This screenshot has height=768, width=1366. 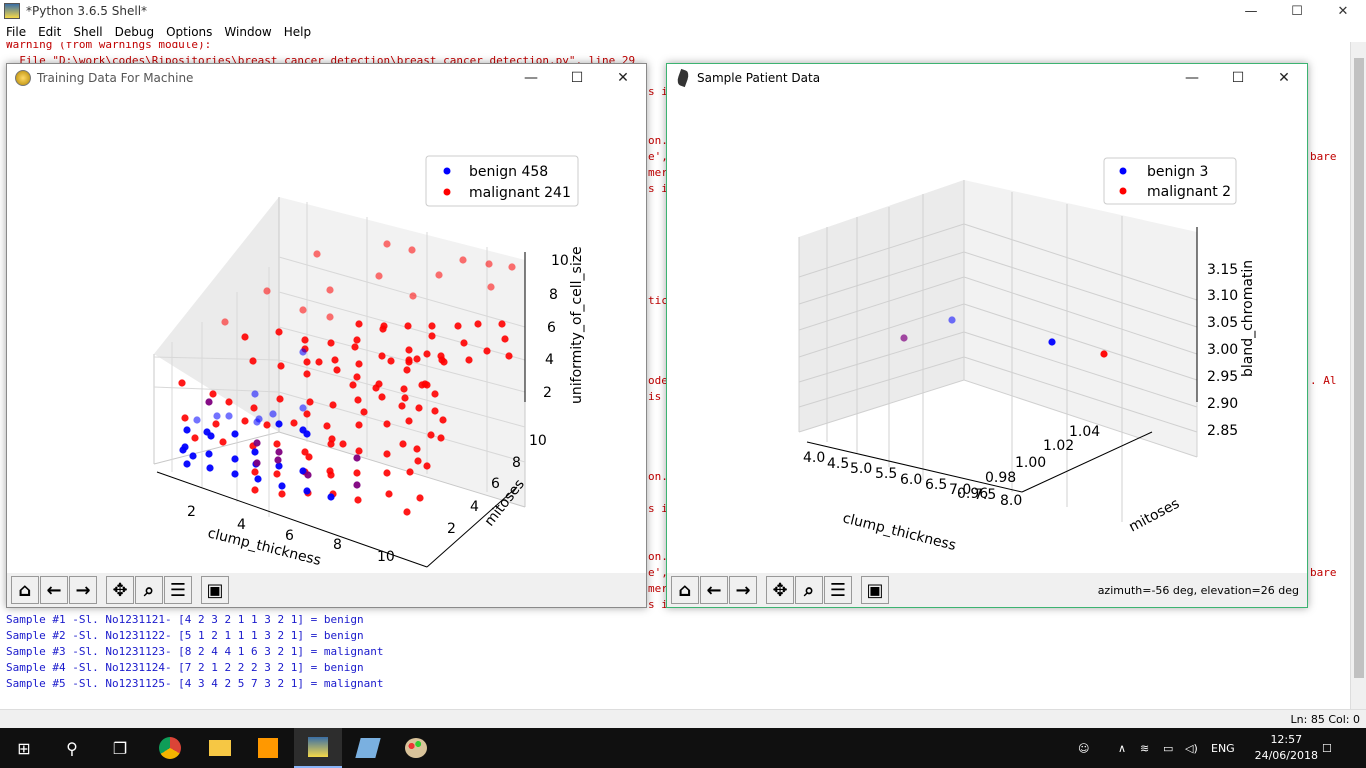 I want to click on y-tick-label: 0.96, so click(x=972, y=494).